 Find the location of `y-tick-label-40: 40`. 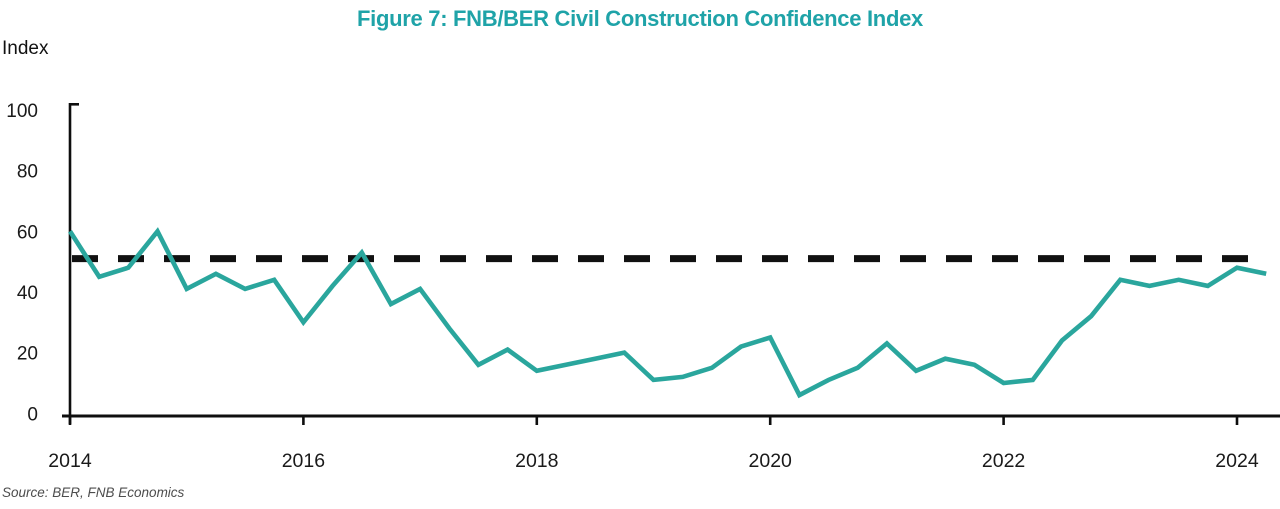

y-tick-label-40: 40 is located at coordinates (27, 293).